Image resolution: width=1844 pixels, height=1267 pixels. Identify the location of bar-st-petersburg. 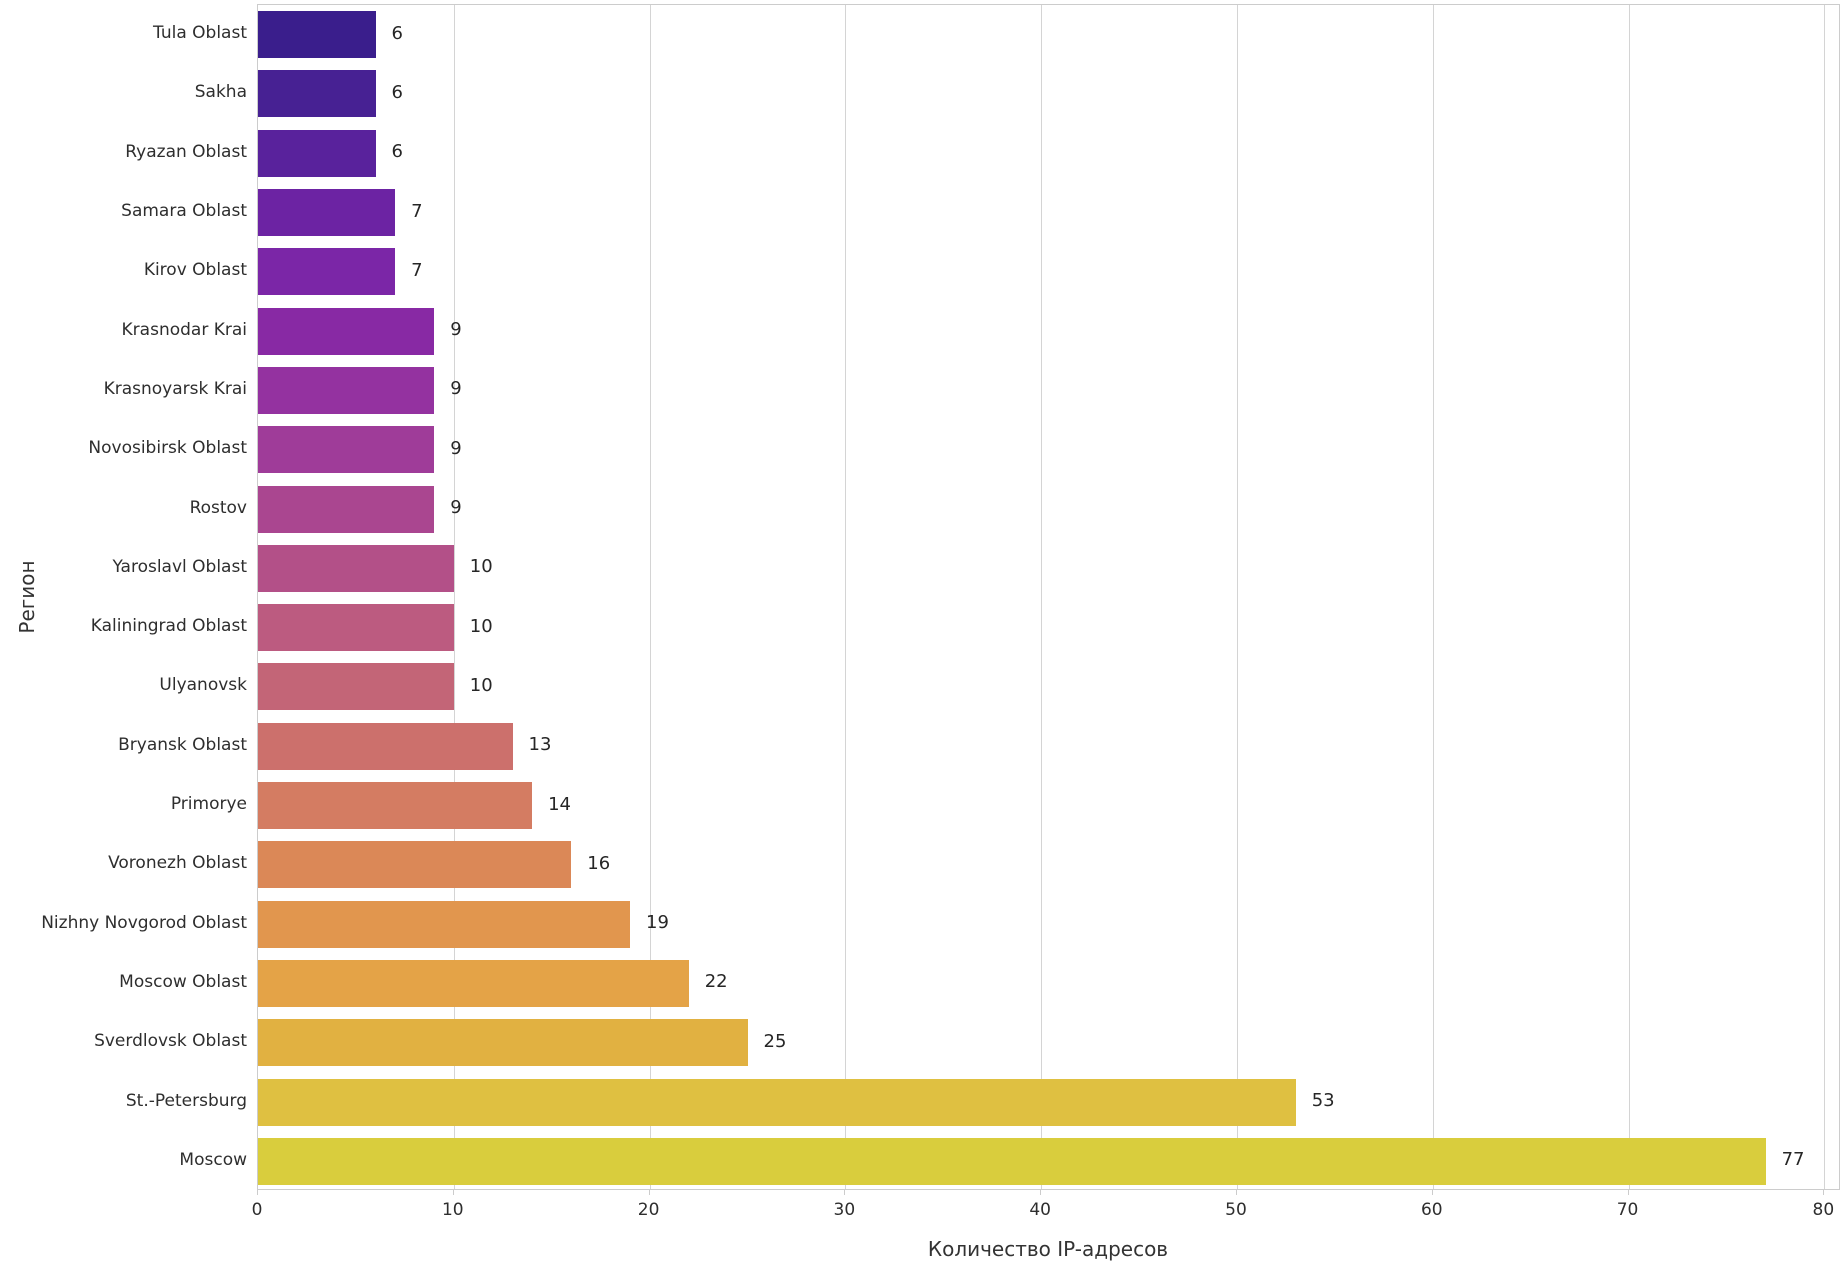
(777, 1102).